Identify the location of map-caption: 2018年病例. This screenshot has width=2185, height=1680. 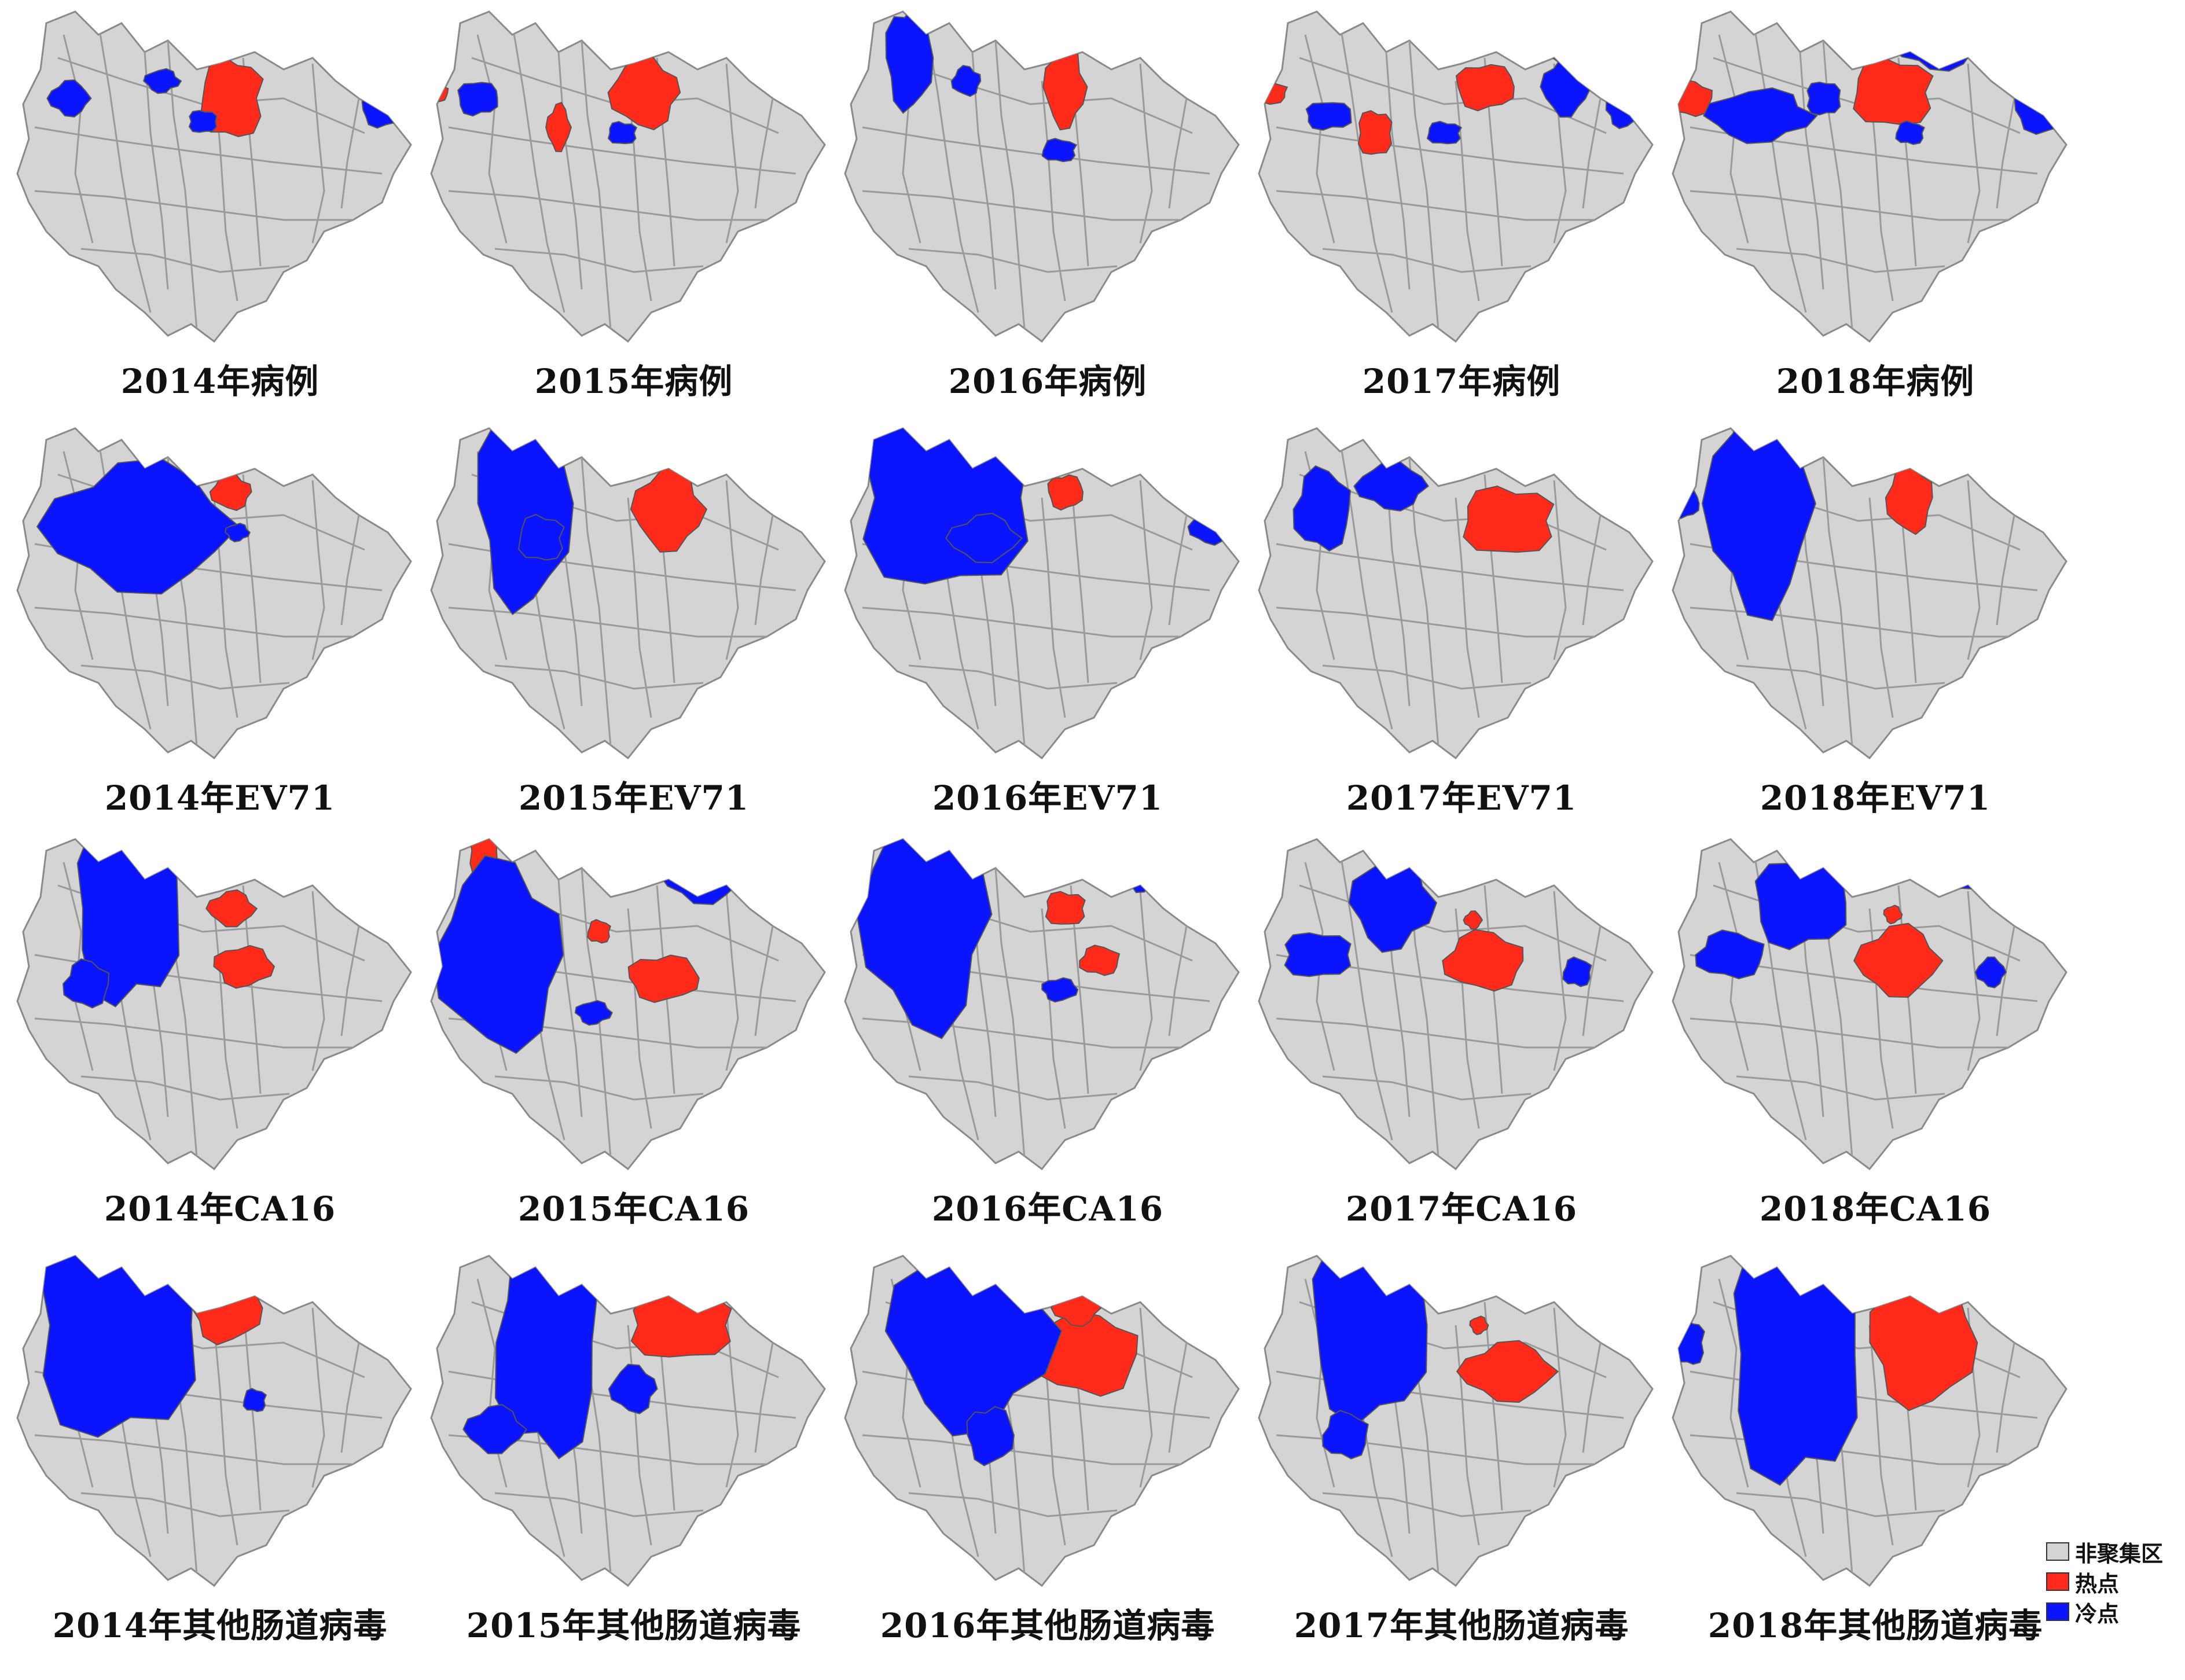
(1876, 381).